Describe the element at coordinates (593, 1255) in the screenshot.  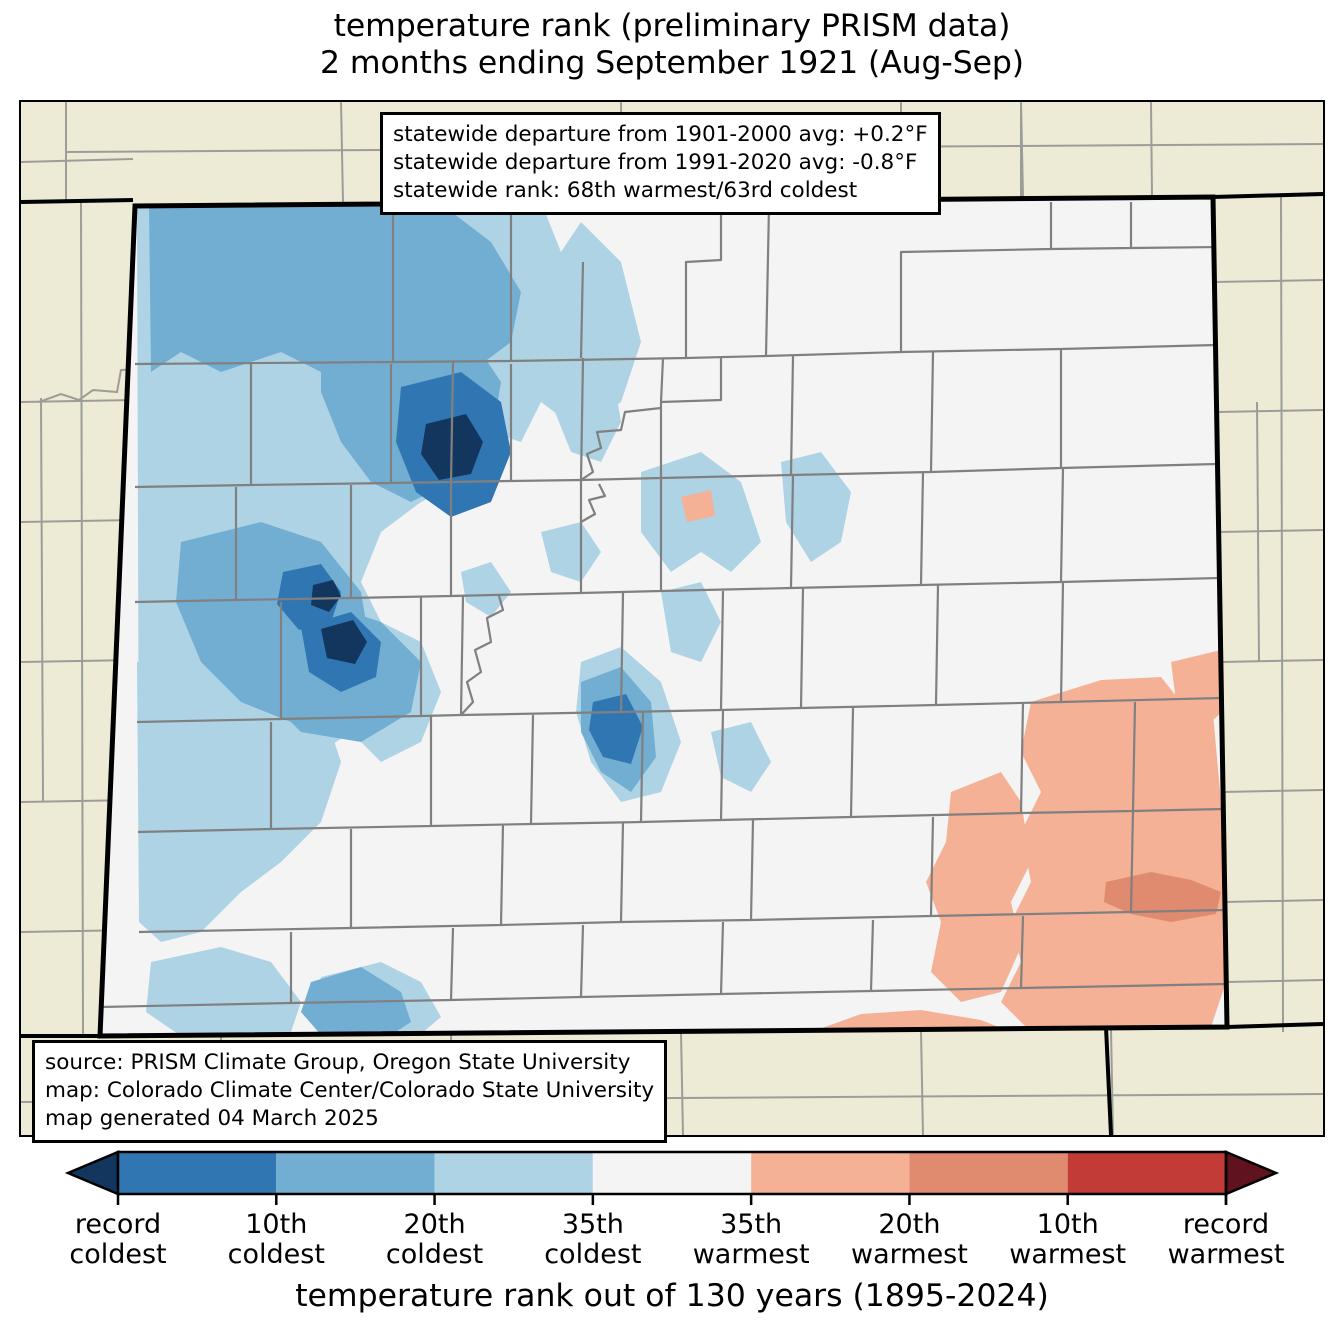
I see `colorbar-label-3-line2: coldest` at that location.